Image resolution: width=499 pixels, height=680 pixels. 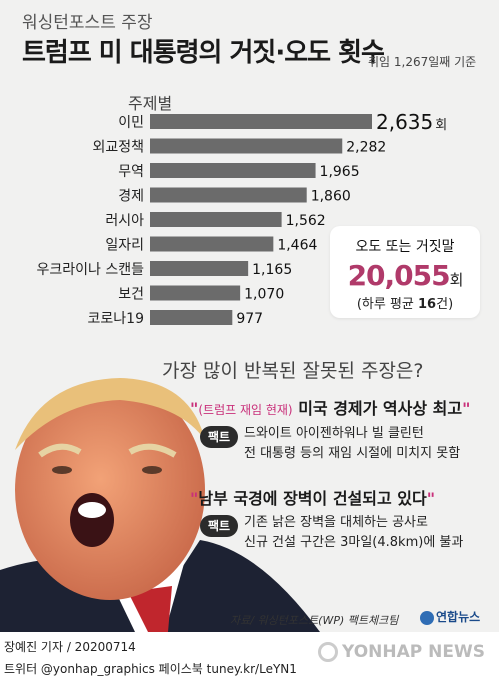 I want to click on reporter-credit: 장예진 기자 / 20200714, so click(x=70, y=647).